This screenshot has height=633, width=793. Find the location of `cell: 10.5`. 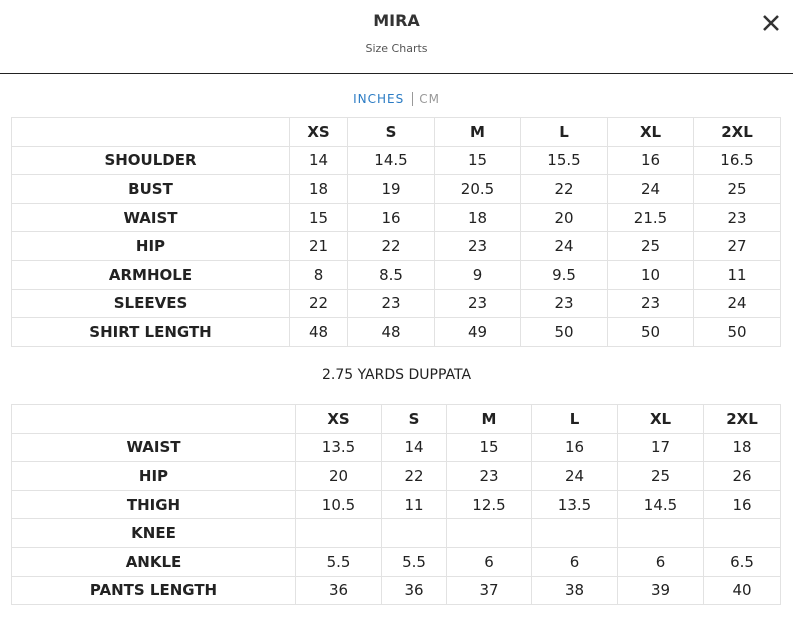

cell: 10.5 is located at coordinates (338, 504).